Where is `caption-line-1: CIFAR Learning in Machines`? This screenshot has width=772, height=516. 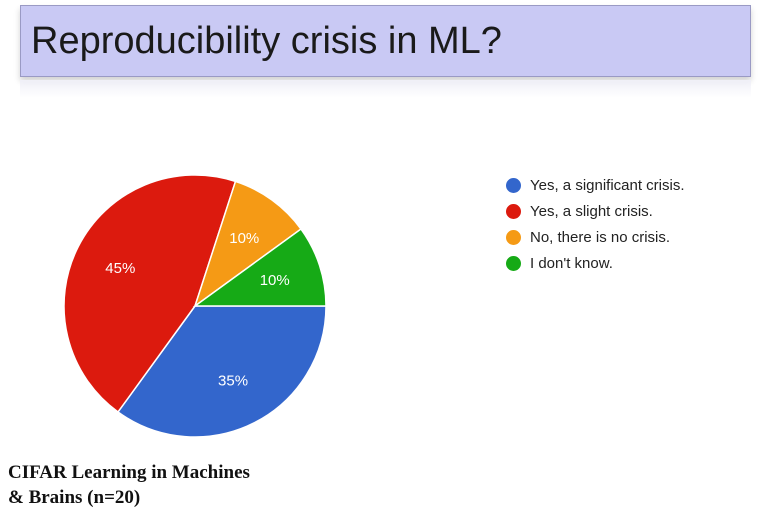 caption-line-1: CIFAR Learning in Machines is located at coordinates (129, 472).